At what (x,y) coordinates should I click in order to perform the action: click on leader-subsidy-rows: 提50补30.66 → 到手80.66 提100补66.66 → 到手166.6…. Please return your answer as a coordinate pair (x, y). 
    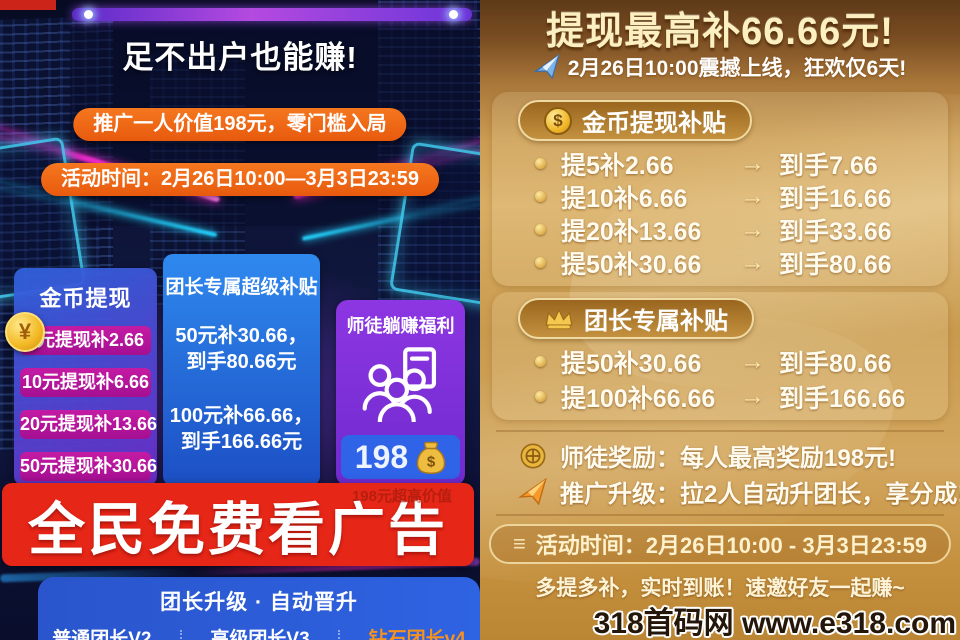
    Looking at the image, I should click on (720, 382).